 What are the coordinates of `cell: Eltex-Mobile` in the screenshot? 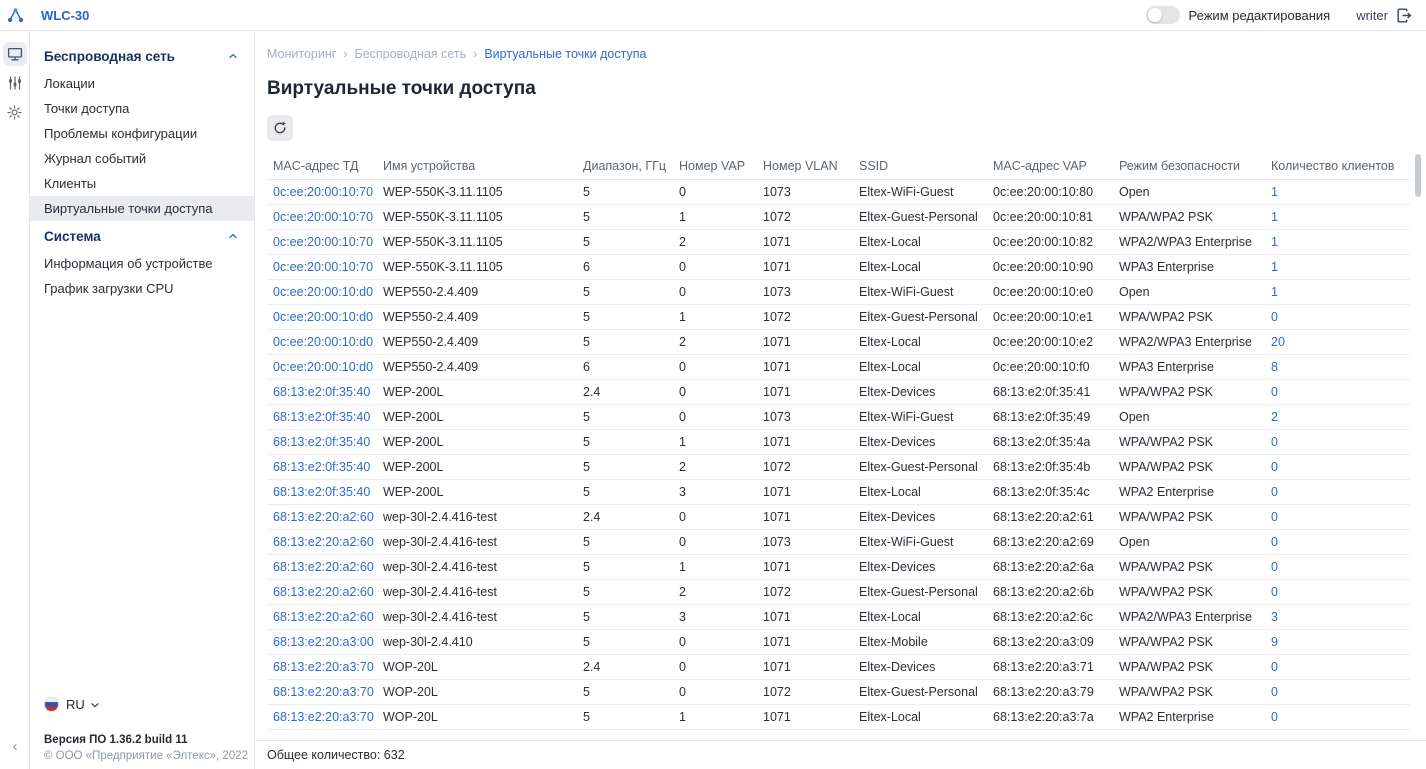 It's located at (920, 642).